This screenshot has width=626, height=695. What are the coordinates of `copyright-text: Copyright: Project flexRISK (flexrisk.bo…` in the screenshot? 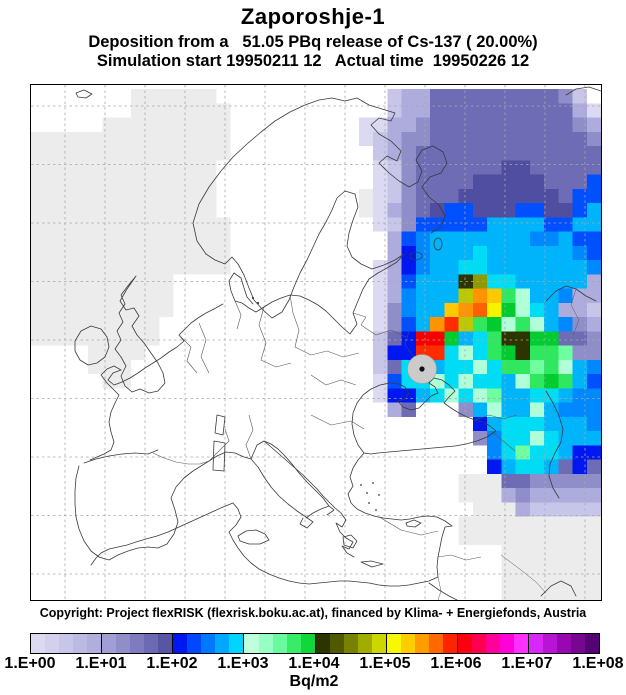 It's located at (313, 613).